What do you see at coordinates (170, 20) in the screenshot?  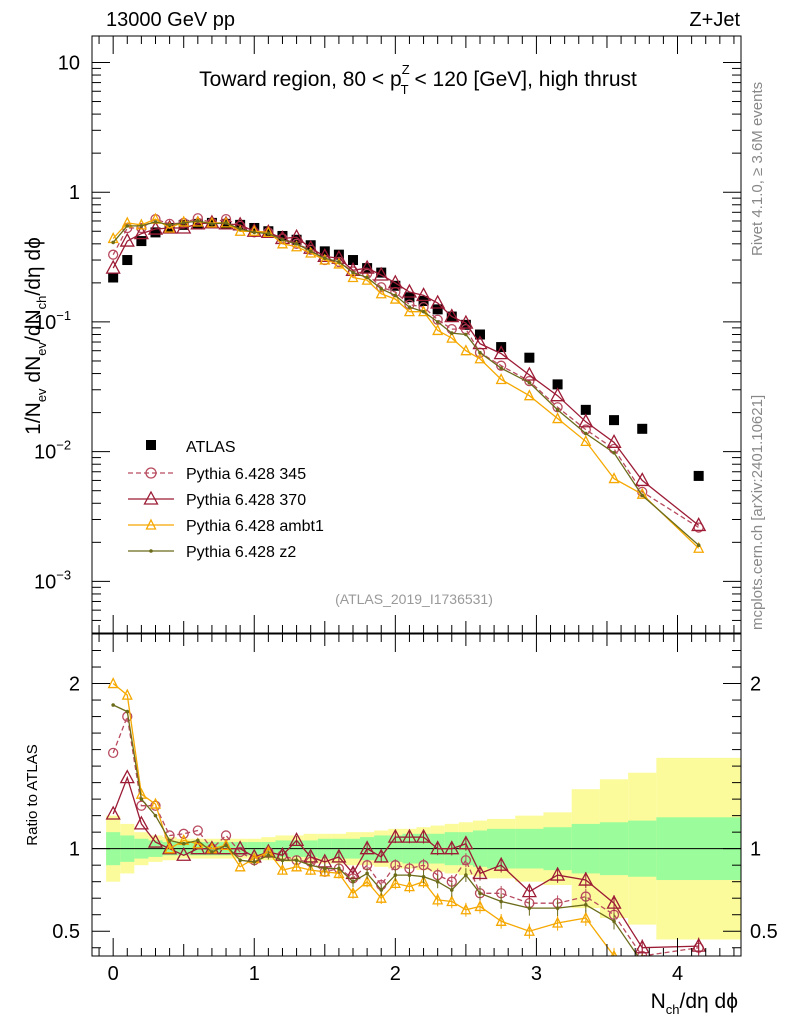 I see `header-left: 13000 GeV pp` at bounding box center [170, 20].